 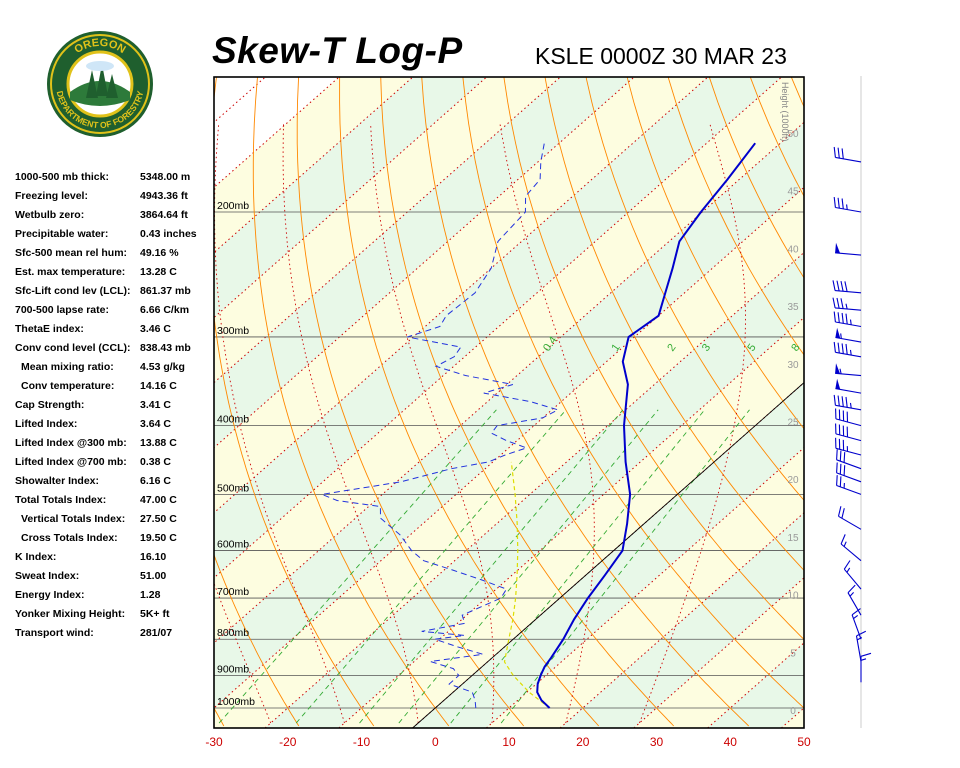 What do you see at coordinates (68, 386) in the screenshot?
I see `stat-label: Conv temperature:` at bounding box center [68, 386].